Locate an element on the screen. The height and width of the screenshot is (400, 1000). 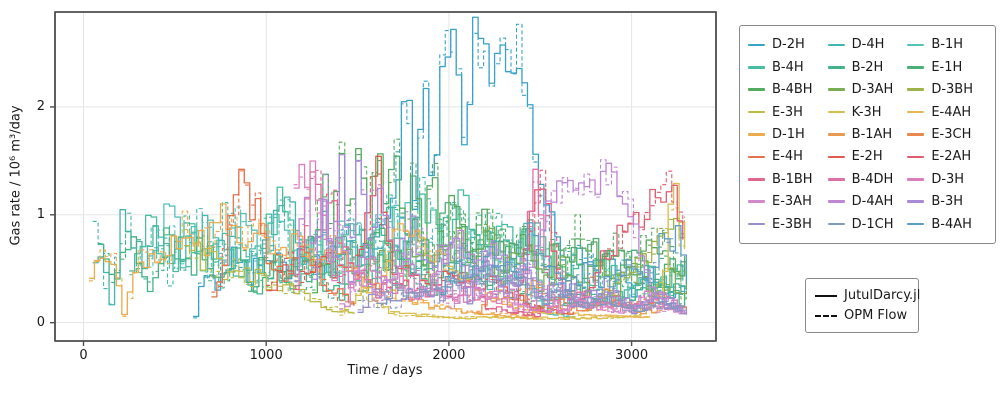
legend-item-e-2h: E-2H is located at coordinates (867, 157).